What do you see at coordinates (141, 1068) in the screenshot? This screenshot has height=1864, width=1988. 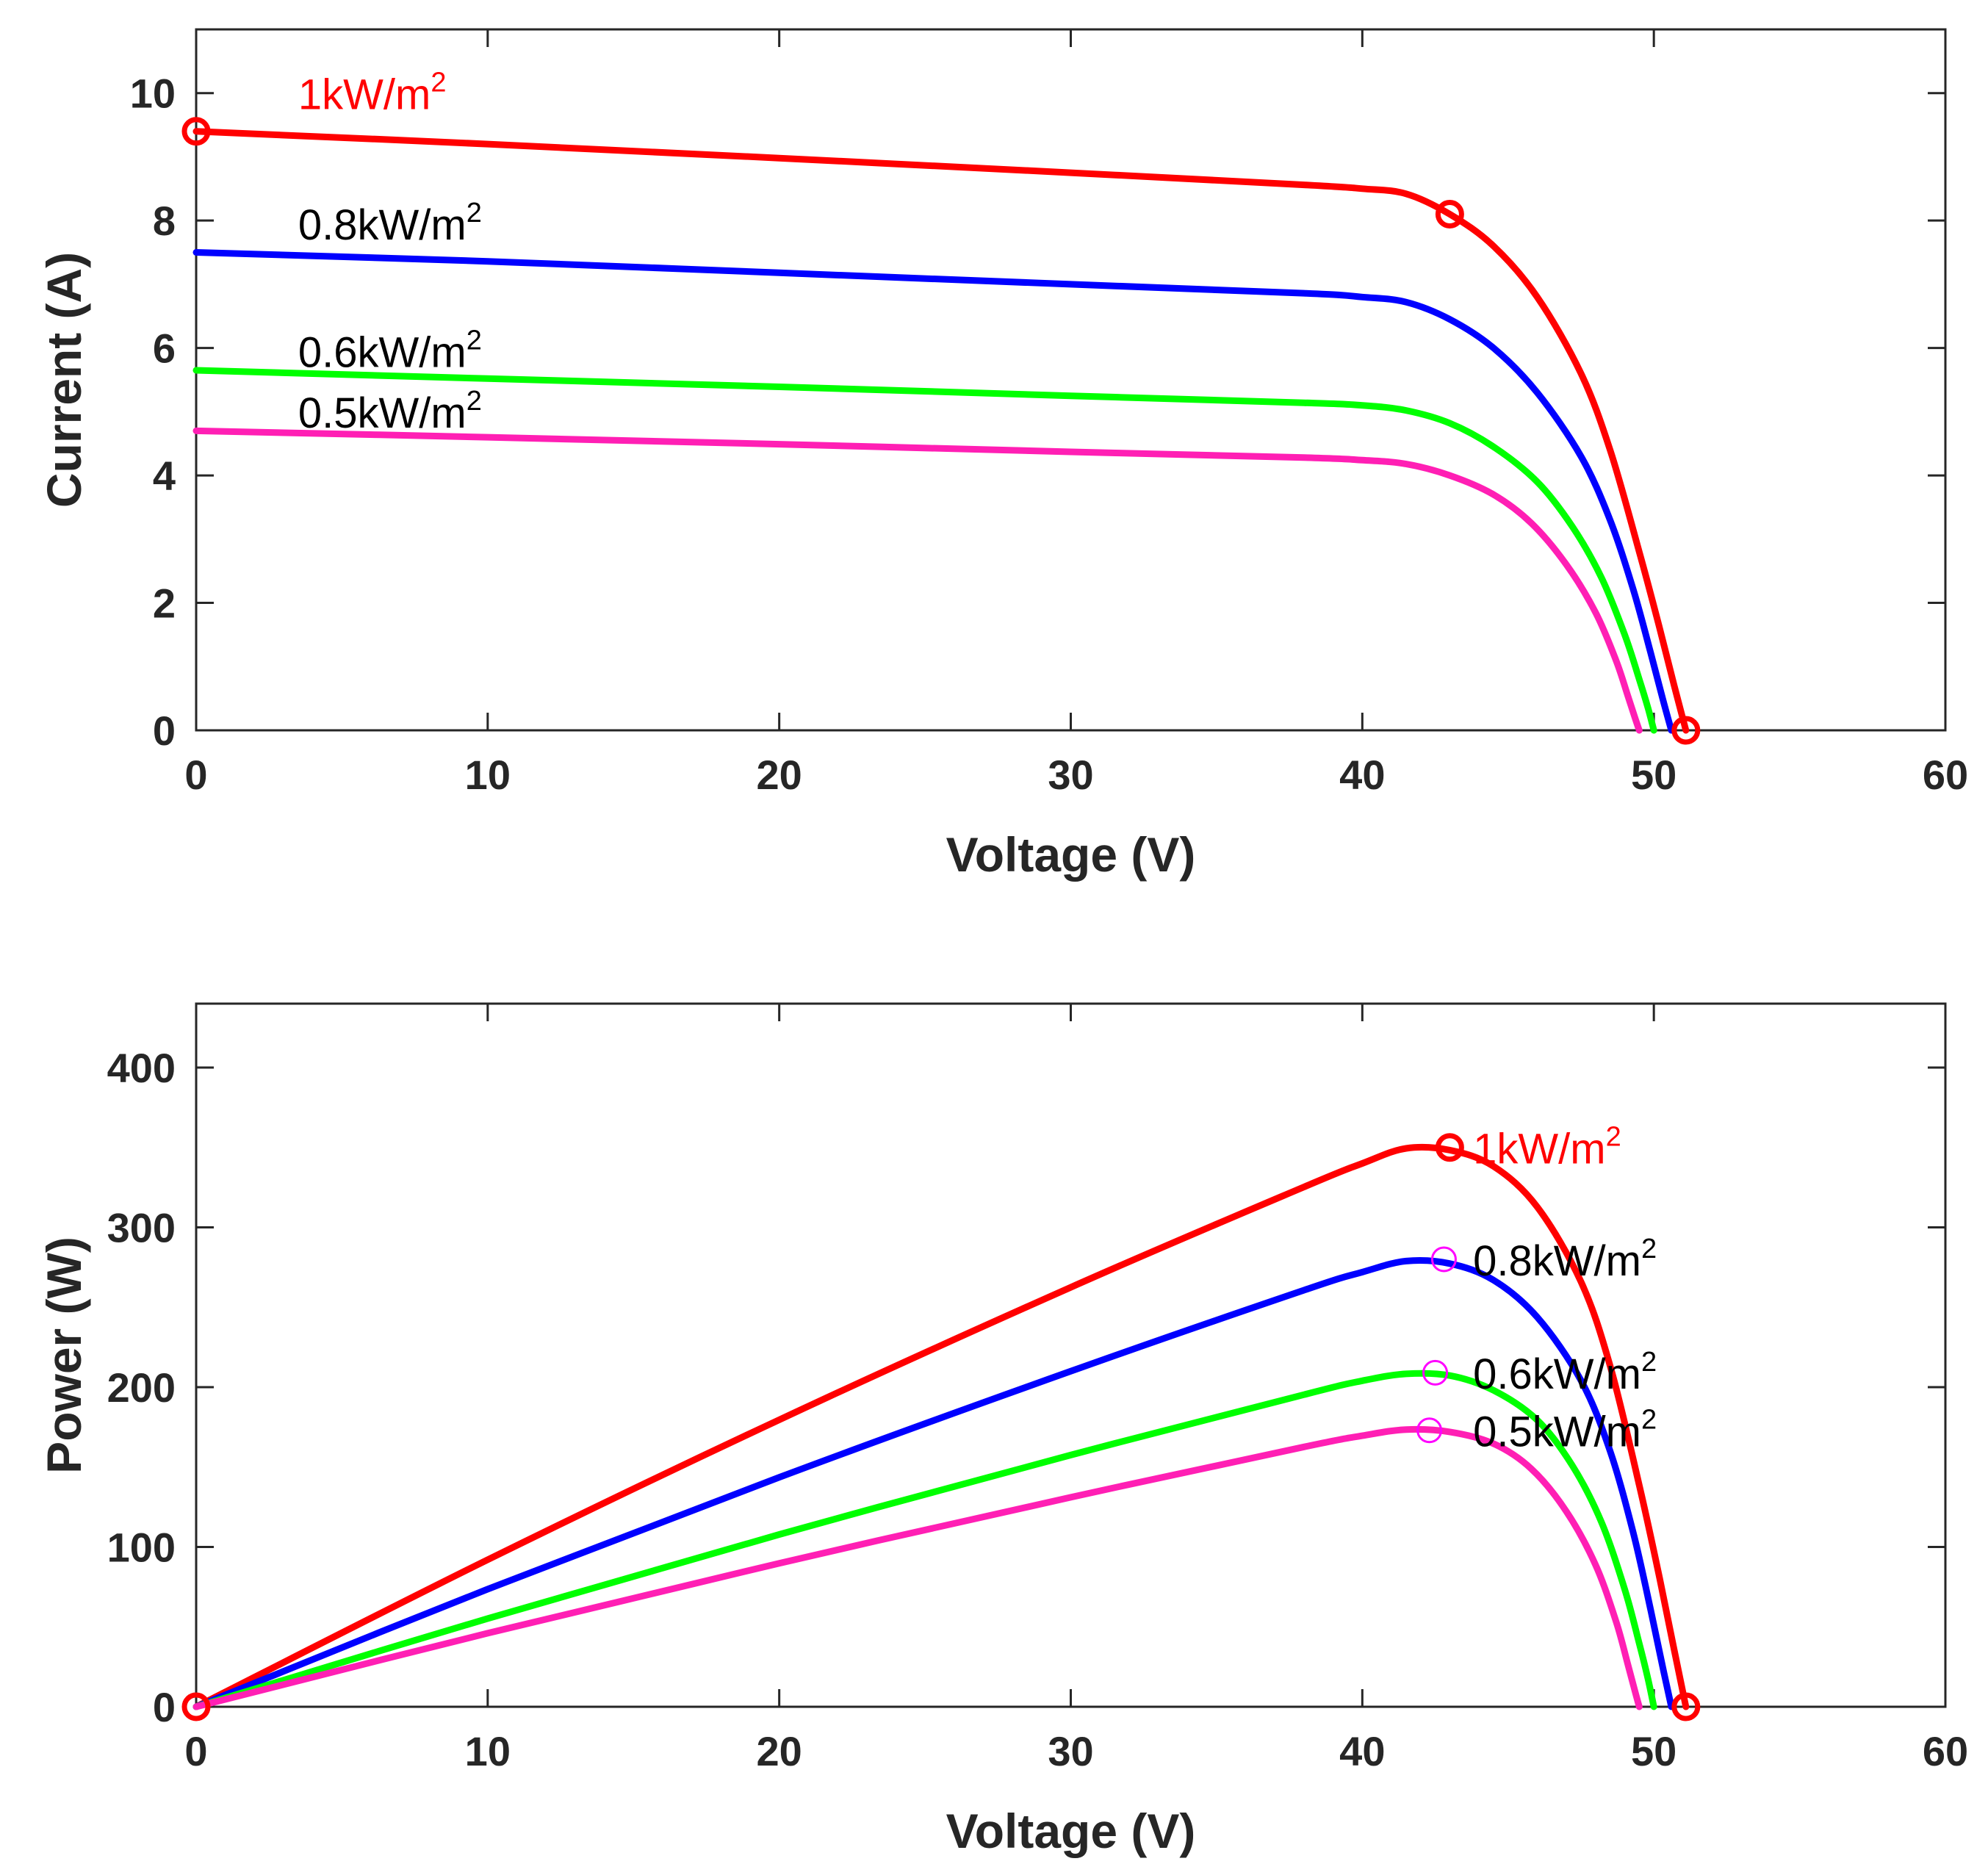 I see `y-tick-label: 400` at bounding box center [141, 1068].